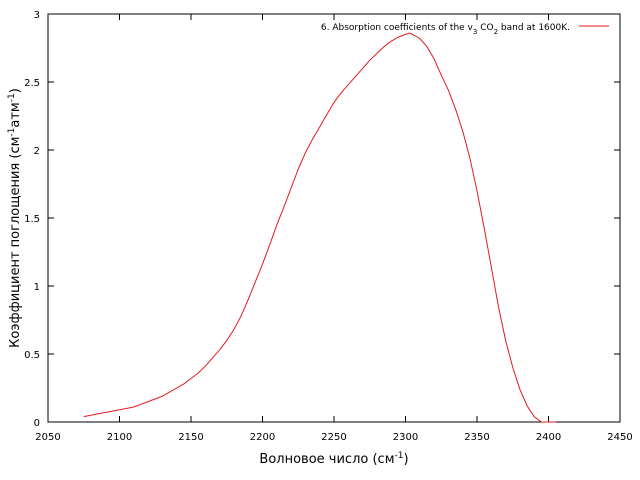 This screenshot has width=640, height=480. What do you see at coordinates (476, 437) in the screenshot?
I see `x-tick-label: 2350` at bounding box center [476, 437].